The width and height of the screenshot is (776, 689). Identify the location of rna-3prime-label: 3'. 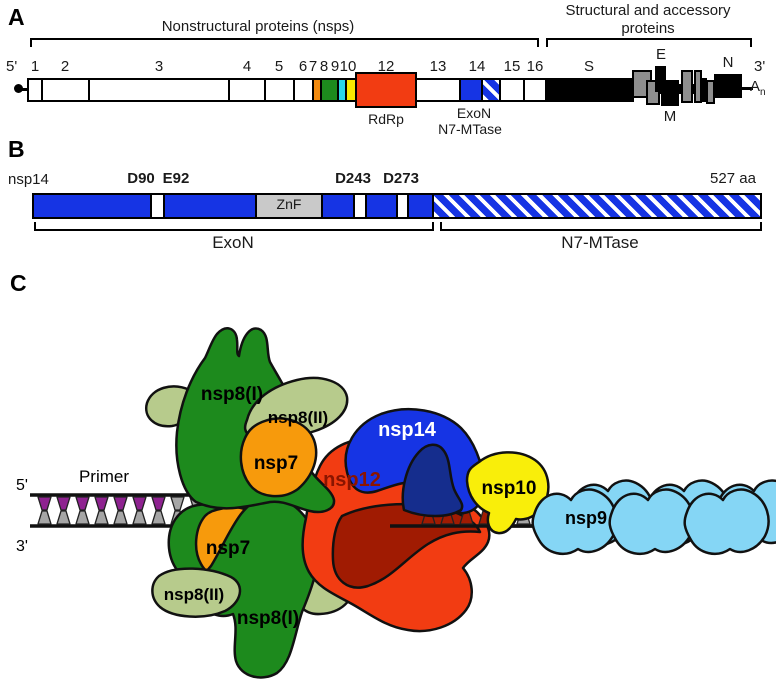
(22, 546).